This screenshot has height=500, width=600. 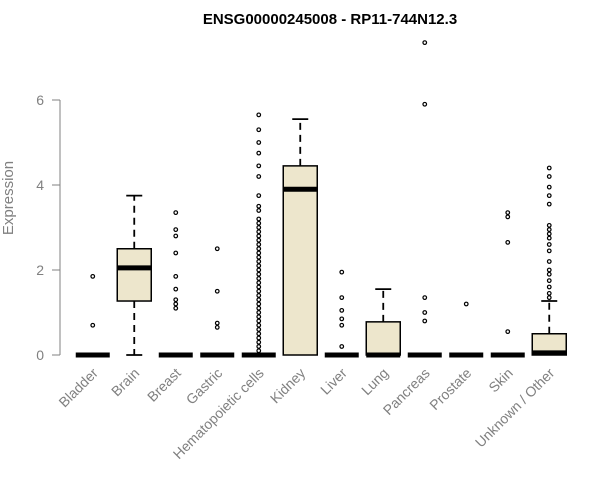 I want to click on box, so click(x=134, y=275).